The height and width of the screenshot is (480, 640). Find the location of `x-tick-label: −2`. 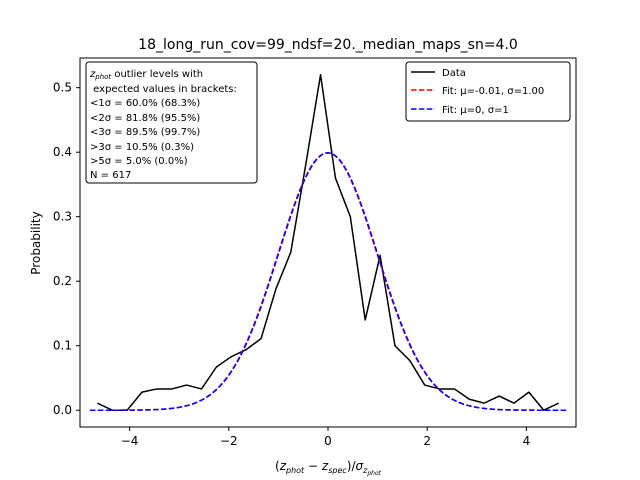

x-tick-label: −2 is located at coordinates (229, 441).